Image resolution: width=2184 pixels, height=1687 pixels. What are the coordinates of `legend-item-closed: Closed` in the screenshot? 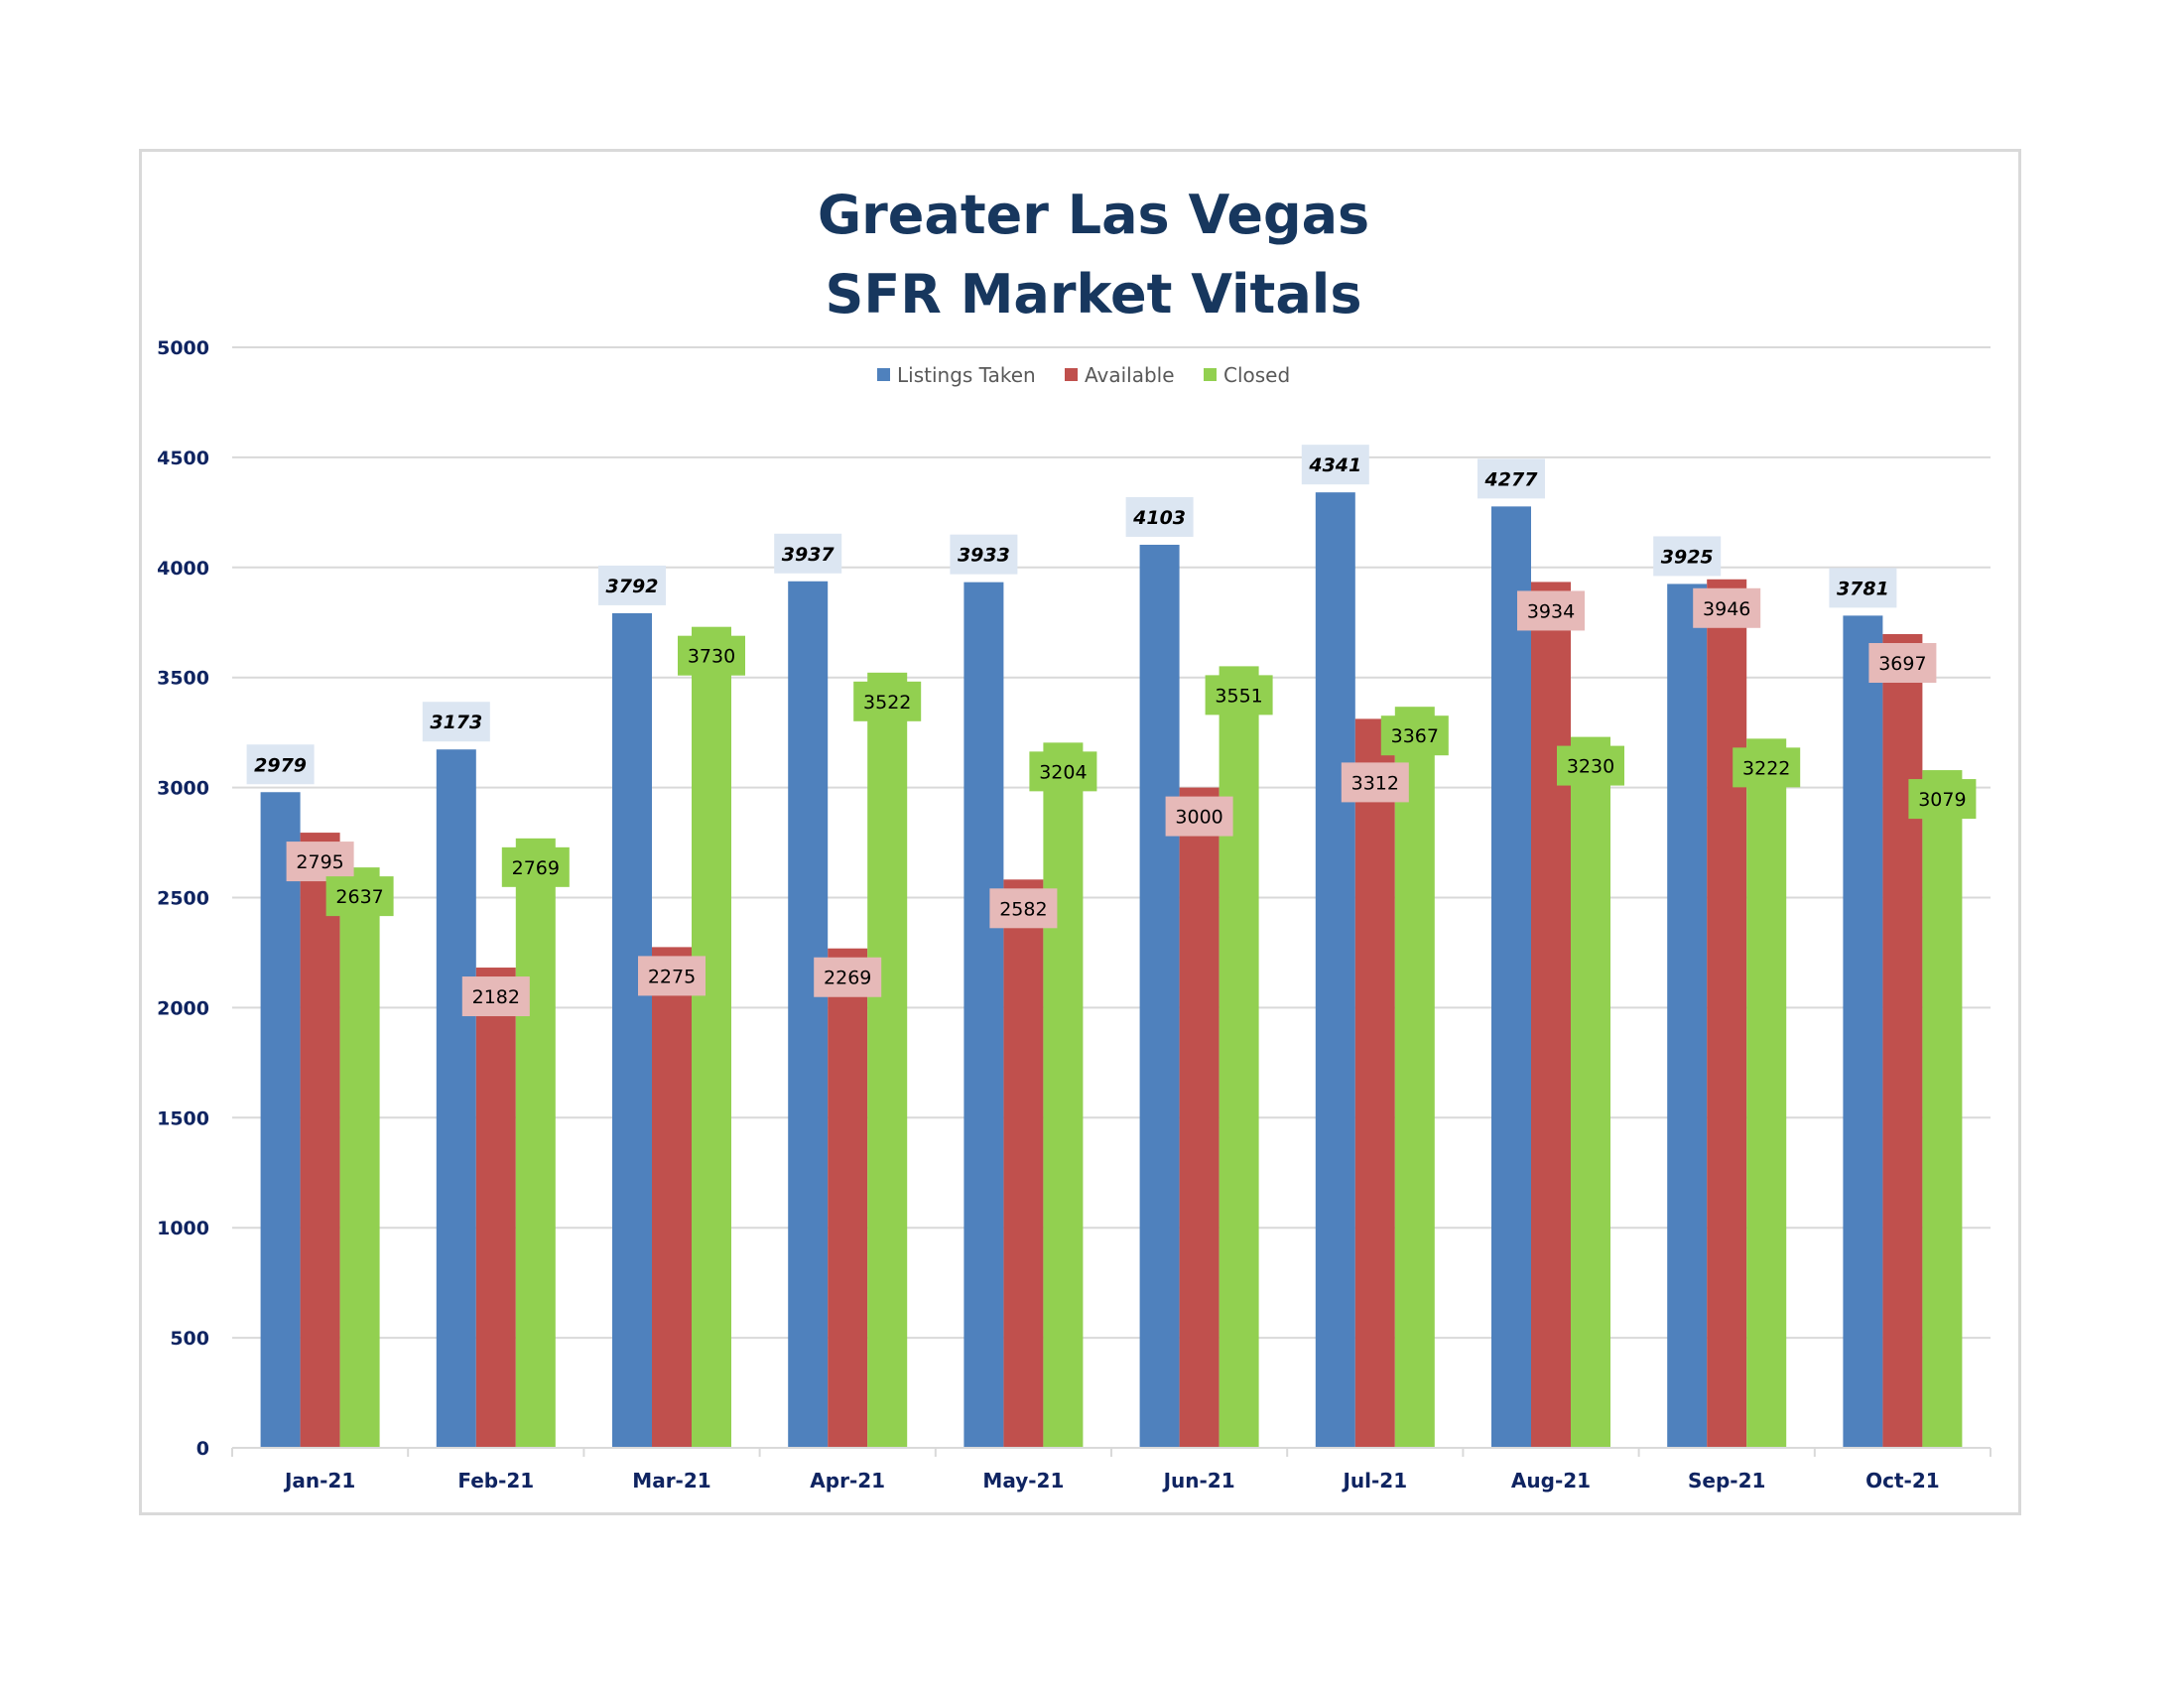 It's located at (1247, 375).